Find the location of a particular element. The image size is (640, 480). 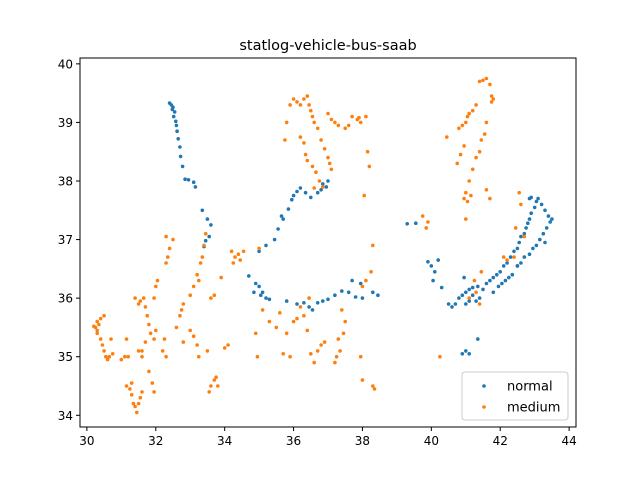

x-tick-label: 42 is located at coordinates (500, 441).